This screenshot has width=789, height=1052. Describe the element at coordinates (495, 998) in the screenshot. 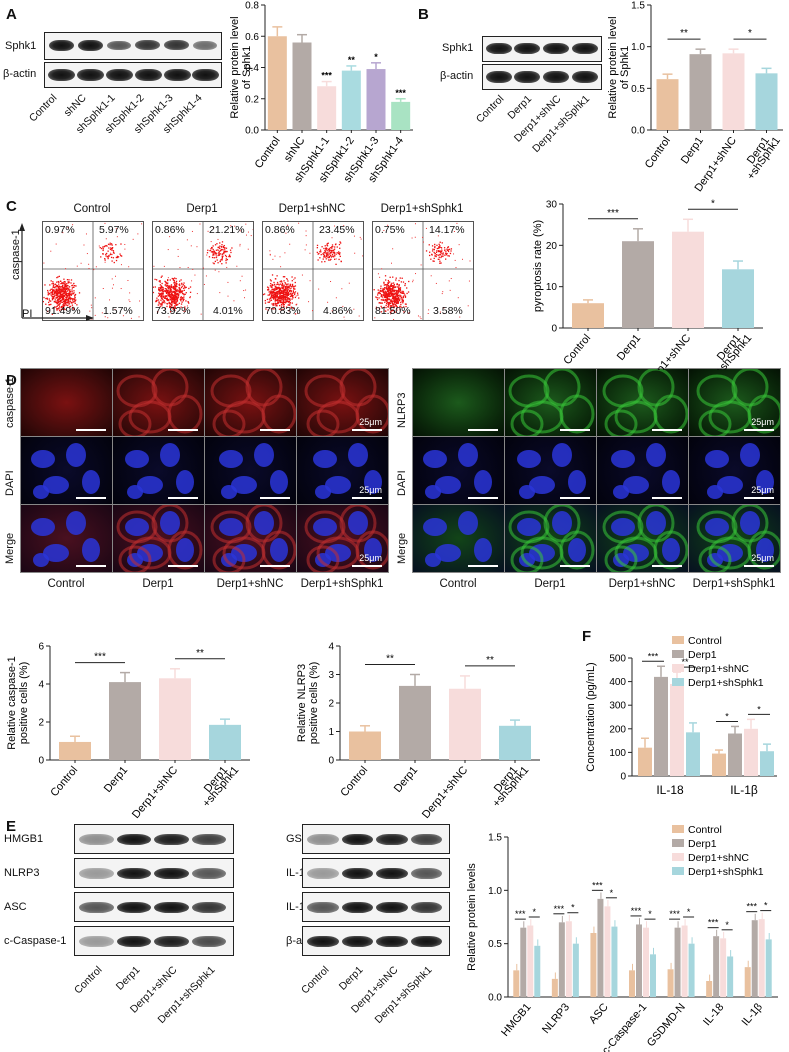

I see `y-tick-label: 0.0` at that location.